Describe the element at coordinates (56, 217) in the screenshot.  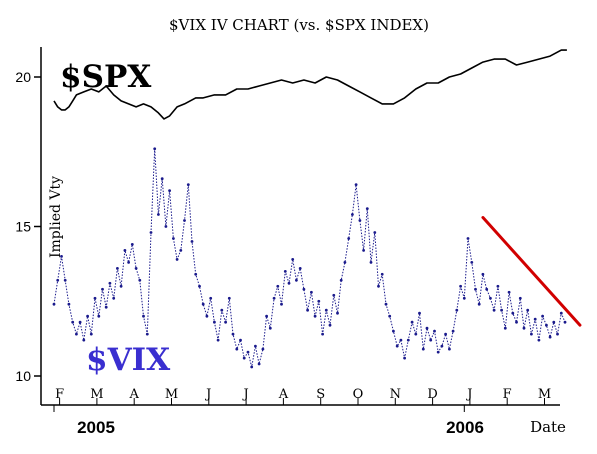
I see `y-axis-label: Implied Vty` at that location.